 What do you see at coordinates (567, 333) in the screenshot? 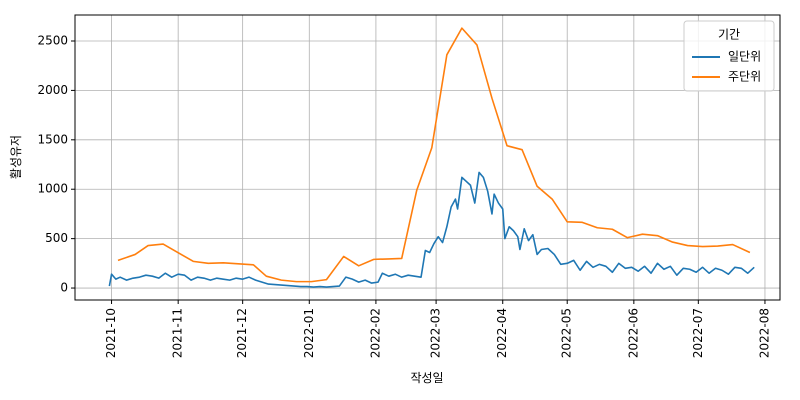
I see `x-tick-label: 2022-05` at bounding box center [567, 333].